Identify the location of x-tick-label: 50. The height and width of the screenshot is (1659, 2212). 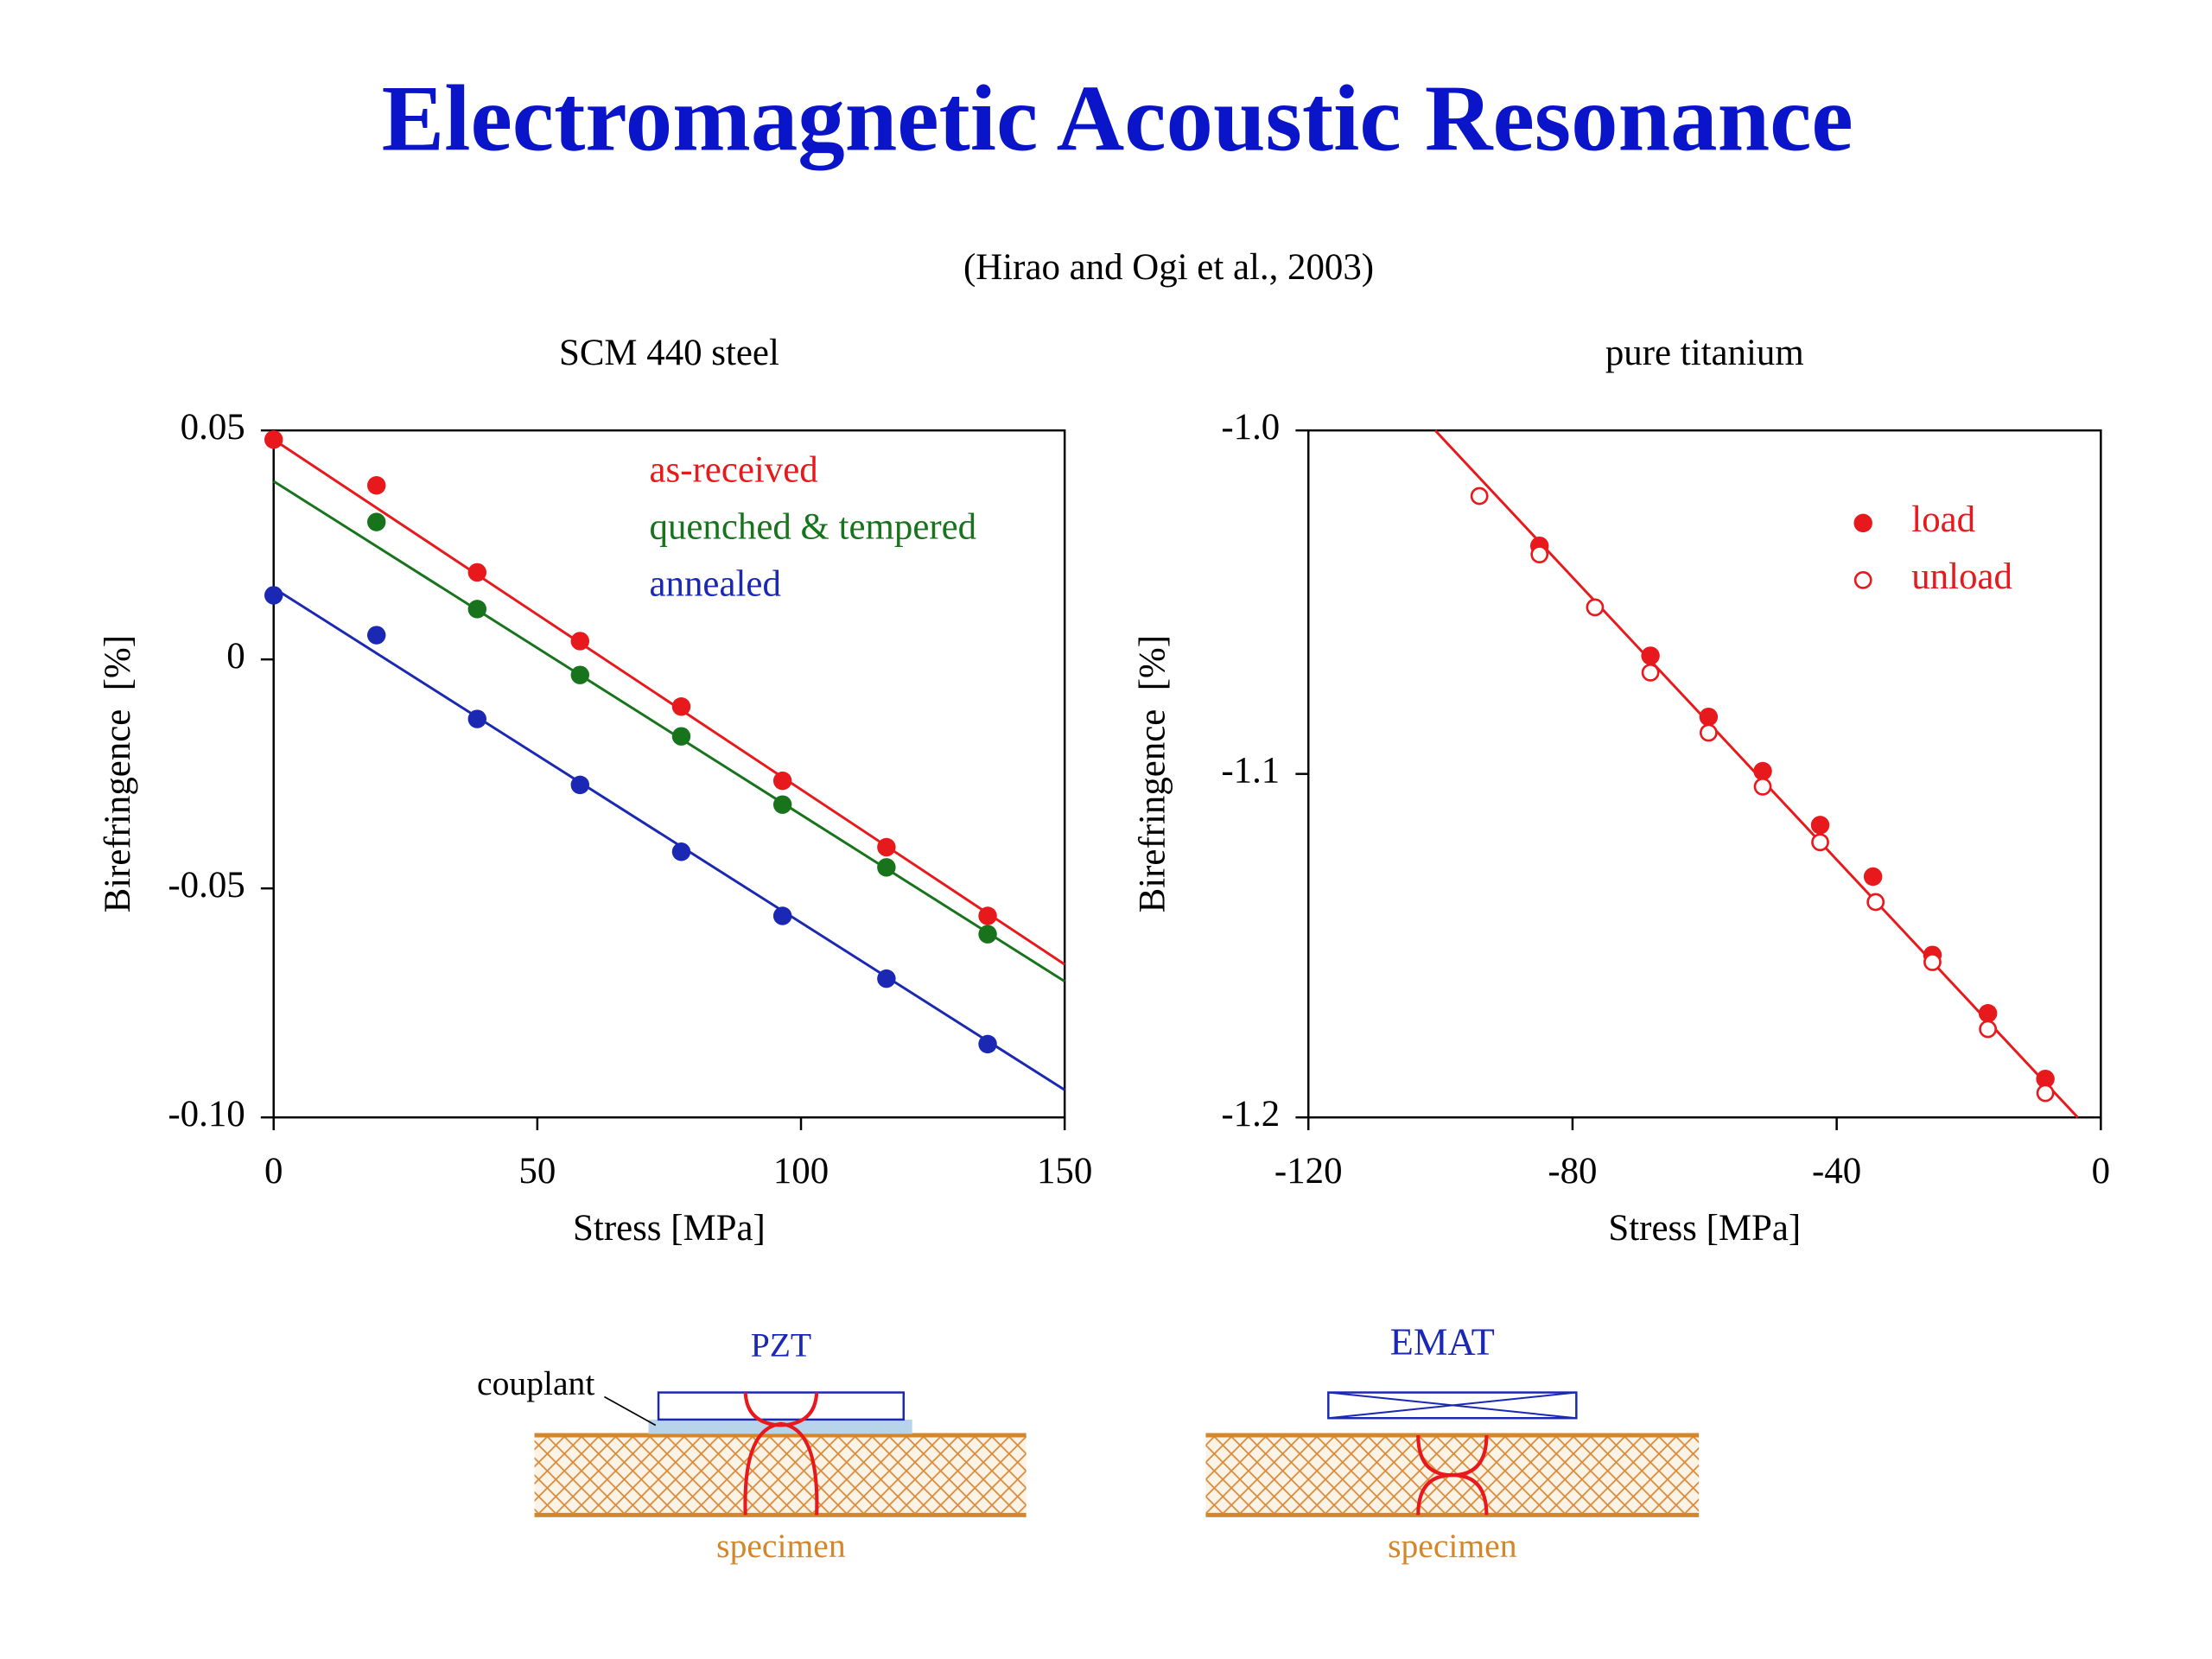
(537, 1171).